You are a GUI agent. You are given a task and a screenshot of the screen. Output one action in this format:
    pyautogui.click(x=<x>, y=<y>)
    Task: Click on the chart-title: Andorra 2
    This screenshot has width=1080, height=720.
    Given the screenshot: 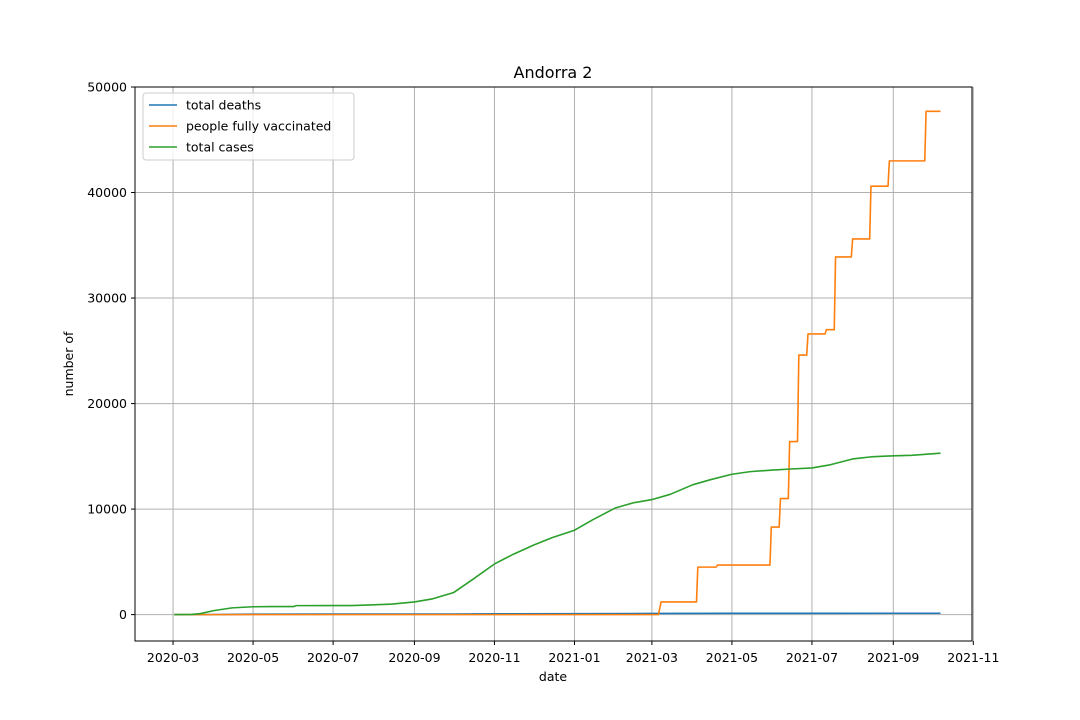 What is the action you would take?
    pyautogui.click(x=553, y=72)
    